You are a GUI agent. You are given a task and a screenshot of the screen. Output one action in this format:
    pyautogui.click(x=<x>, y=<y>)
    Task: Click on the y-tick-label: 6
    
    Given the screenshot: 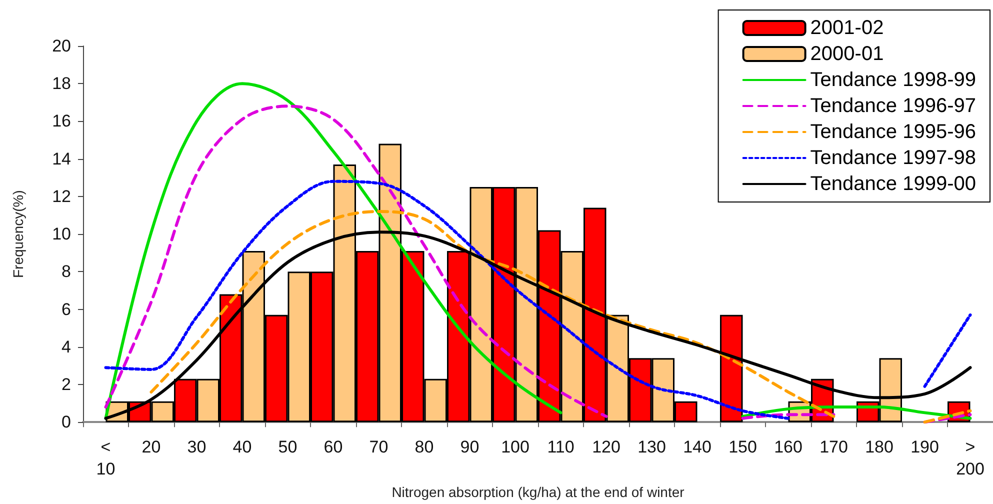 What is the action you would take?
    pyautogui.click(x=66, y=309)
    